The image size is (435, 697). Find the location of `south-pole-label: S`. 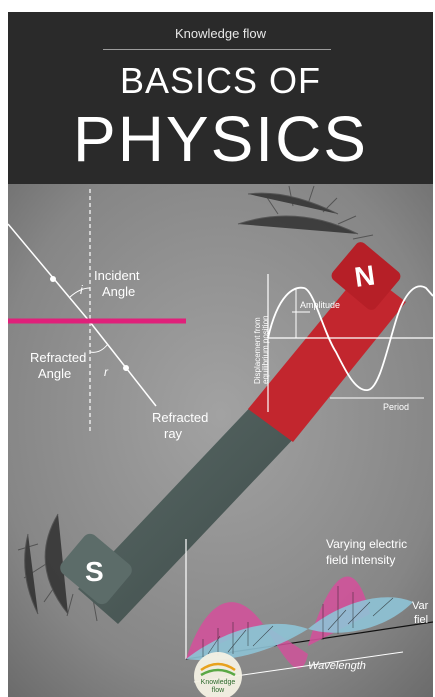

south-pole-label: S is located at coordinates (94, 571).